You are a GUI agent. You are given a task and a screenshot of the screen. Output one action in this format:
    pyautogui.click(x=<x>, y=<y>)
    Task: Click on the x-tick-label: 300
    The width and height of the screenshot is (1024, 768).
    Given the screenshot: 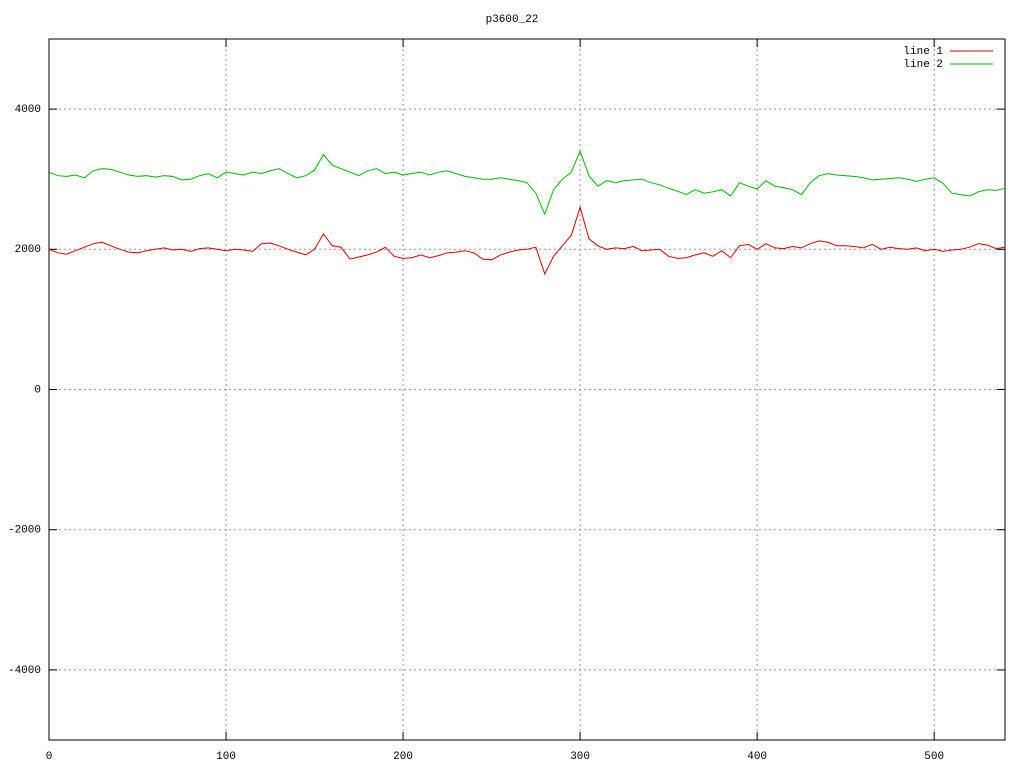 What is the action you would take?
    pyautogui.click(x=580, y=757)
    